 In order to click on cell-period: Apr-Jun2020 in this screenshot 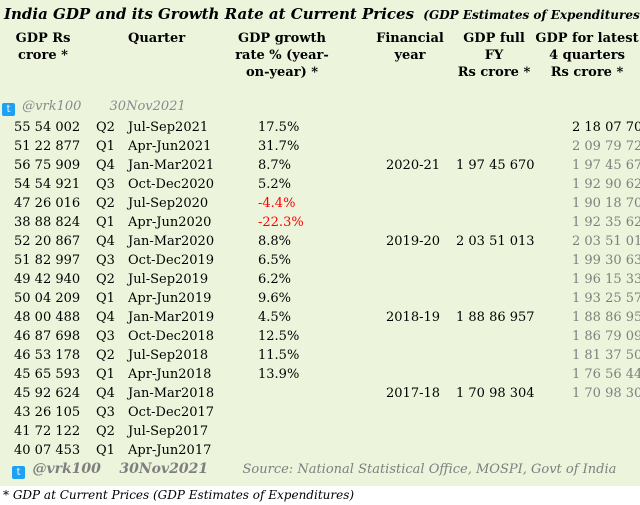, I will do `click(170, 222)`.